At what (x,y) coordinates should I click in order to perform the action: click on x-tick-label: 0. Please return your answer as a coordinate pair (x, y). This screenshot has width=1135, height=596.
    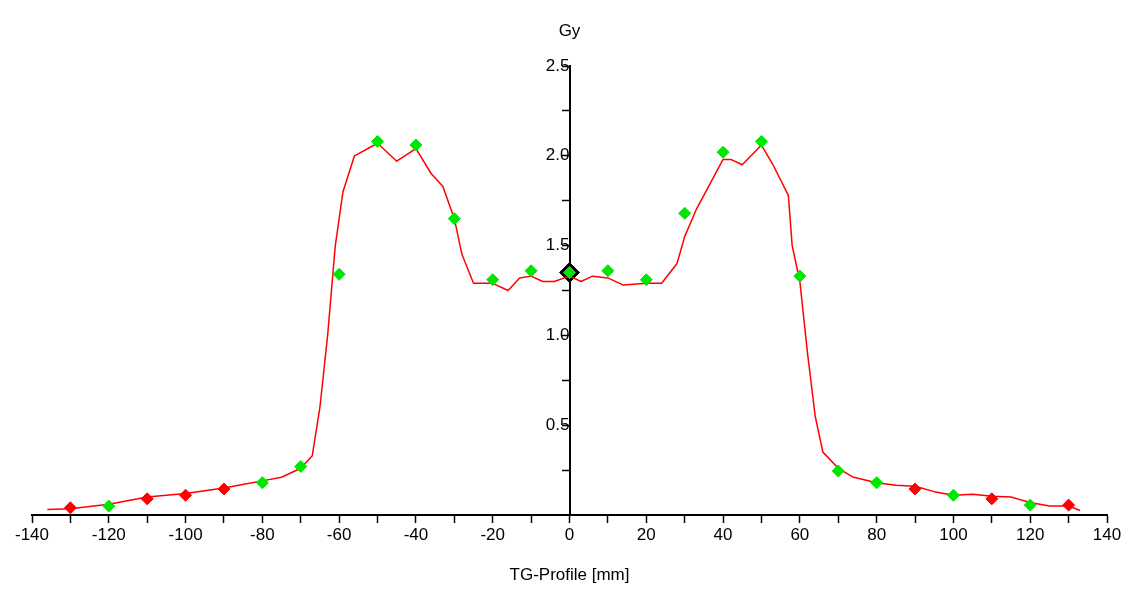
    Looking at the image, I should click on (569, 534).